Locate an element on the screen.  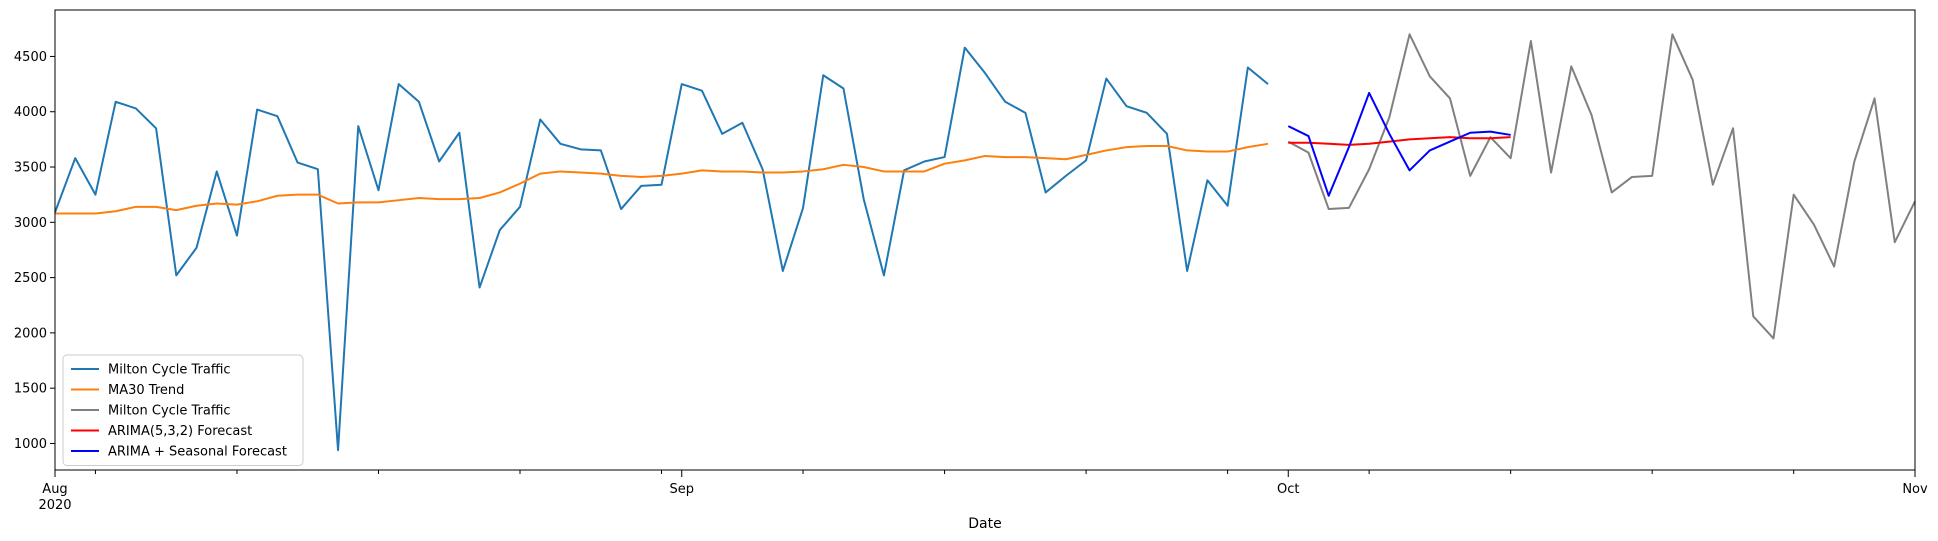
legend-label-0: Milton Cycle Traffic is located at coordinates (169, 370).